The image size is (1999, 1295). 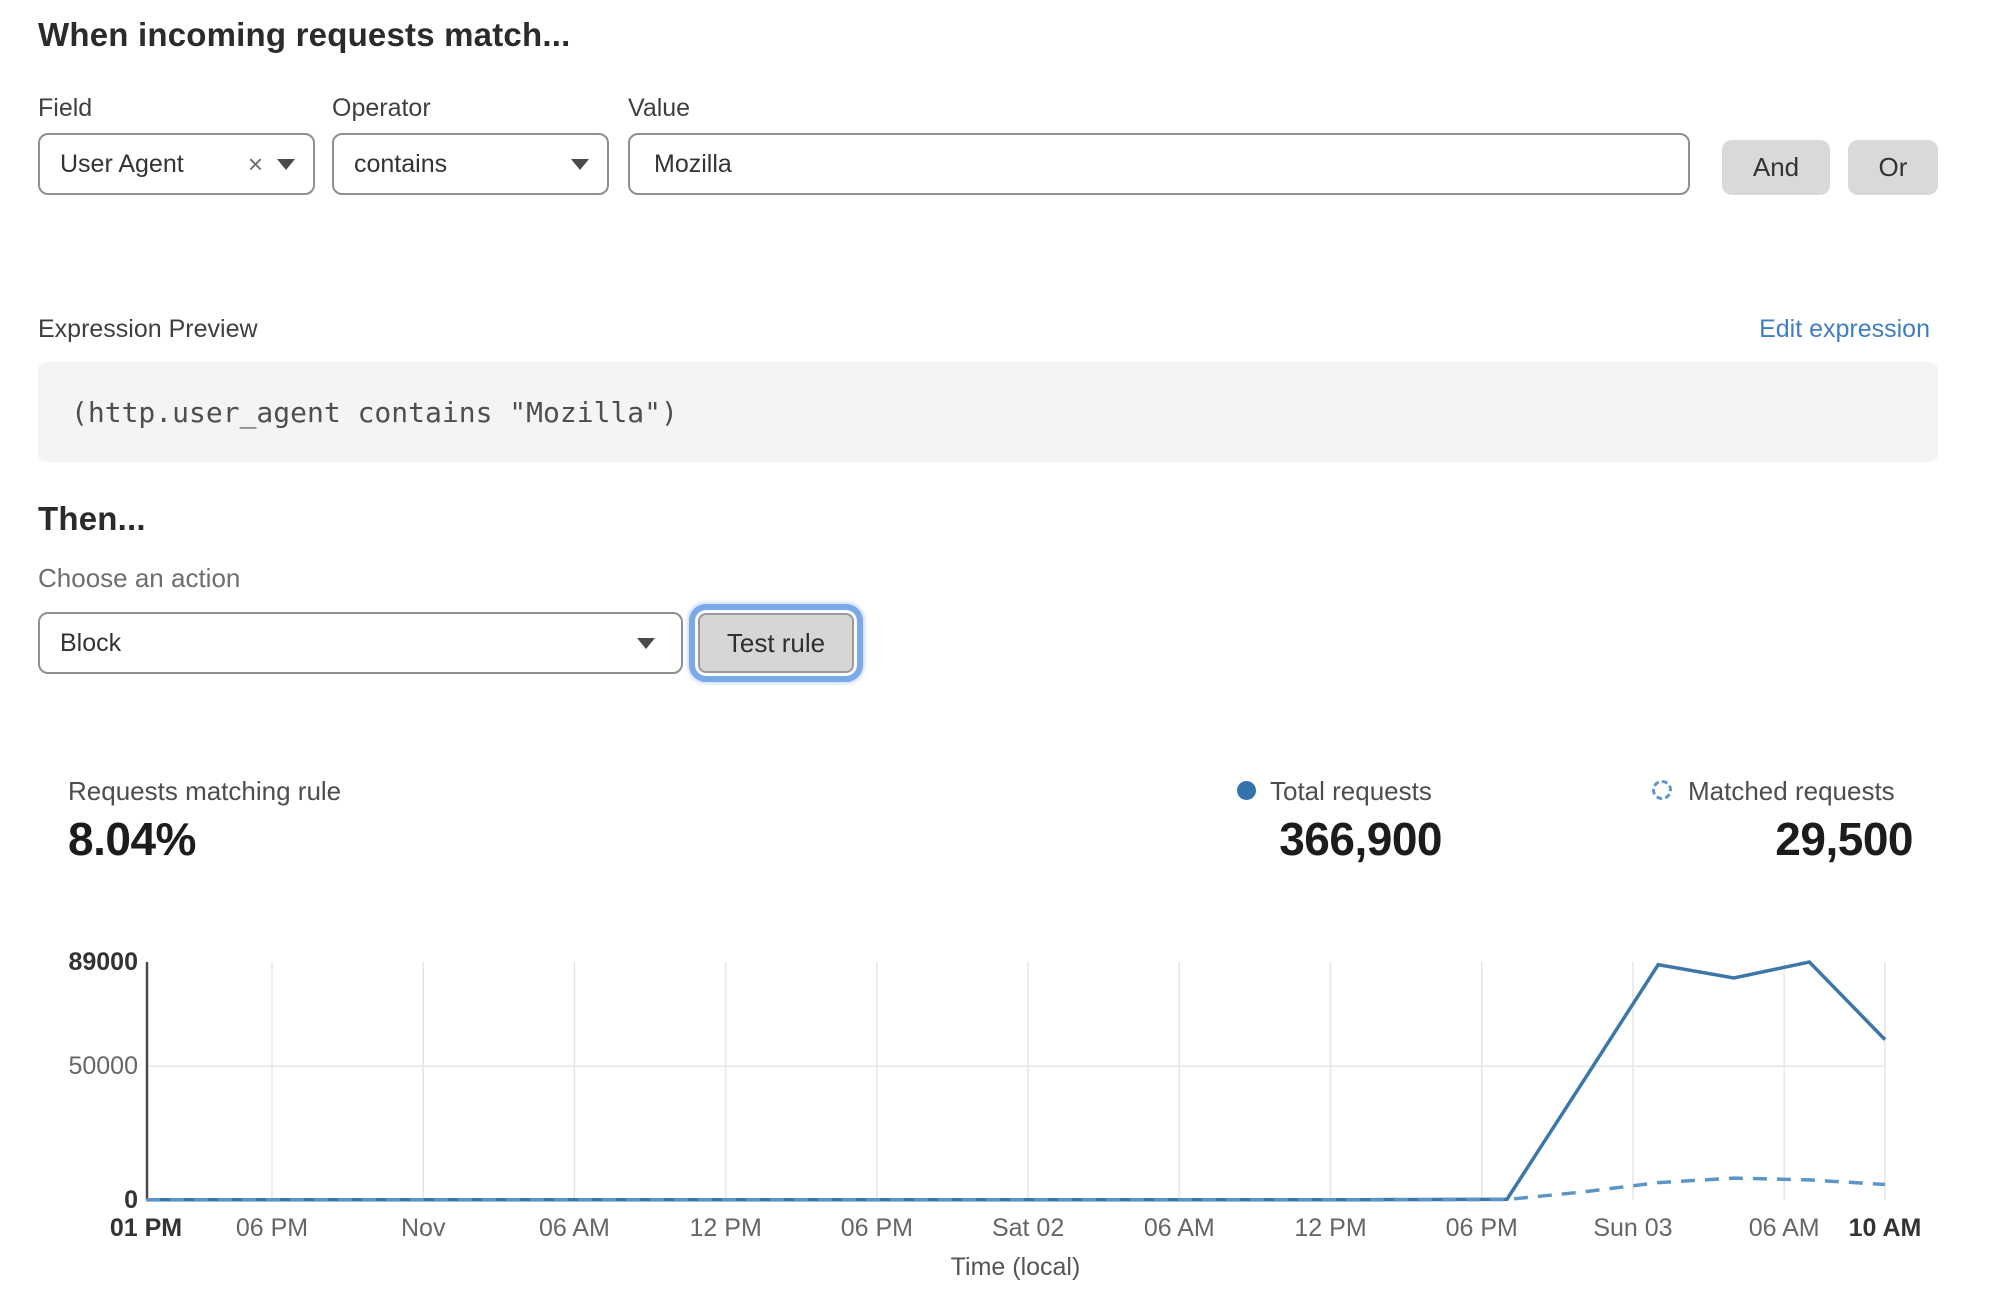 What do you see at coordinates (1633, 1228) in the screenshot?
I see `x-tick-label: Sun 03` at bounding box center [1633, 1228].